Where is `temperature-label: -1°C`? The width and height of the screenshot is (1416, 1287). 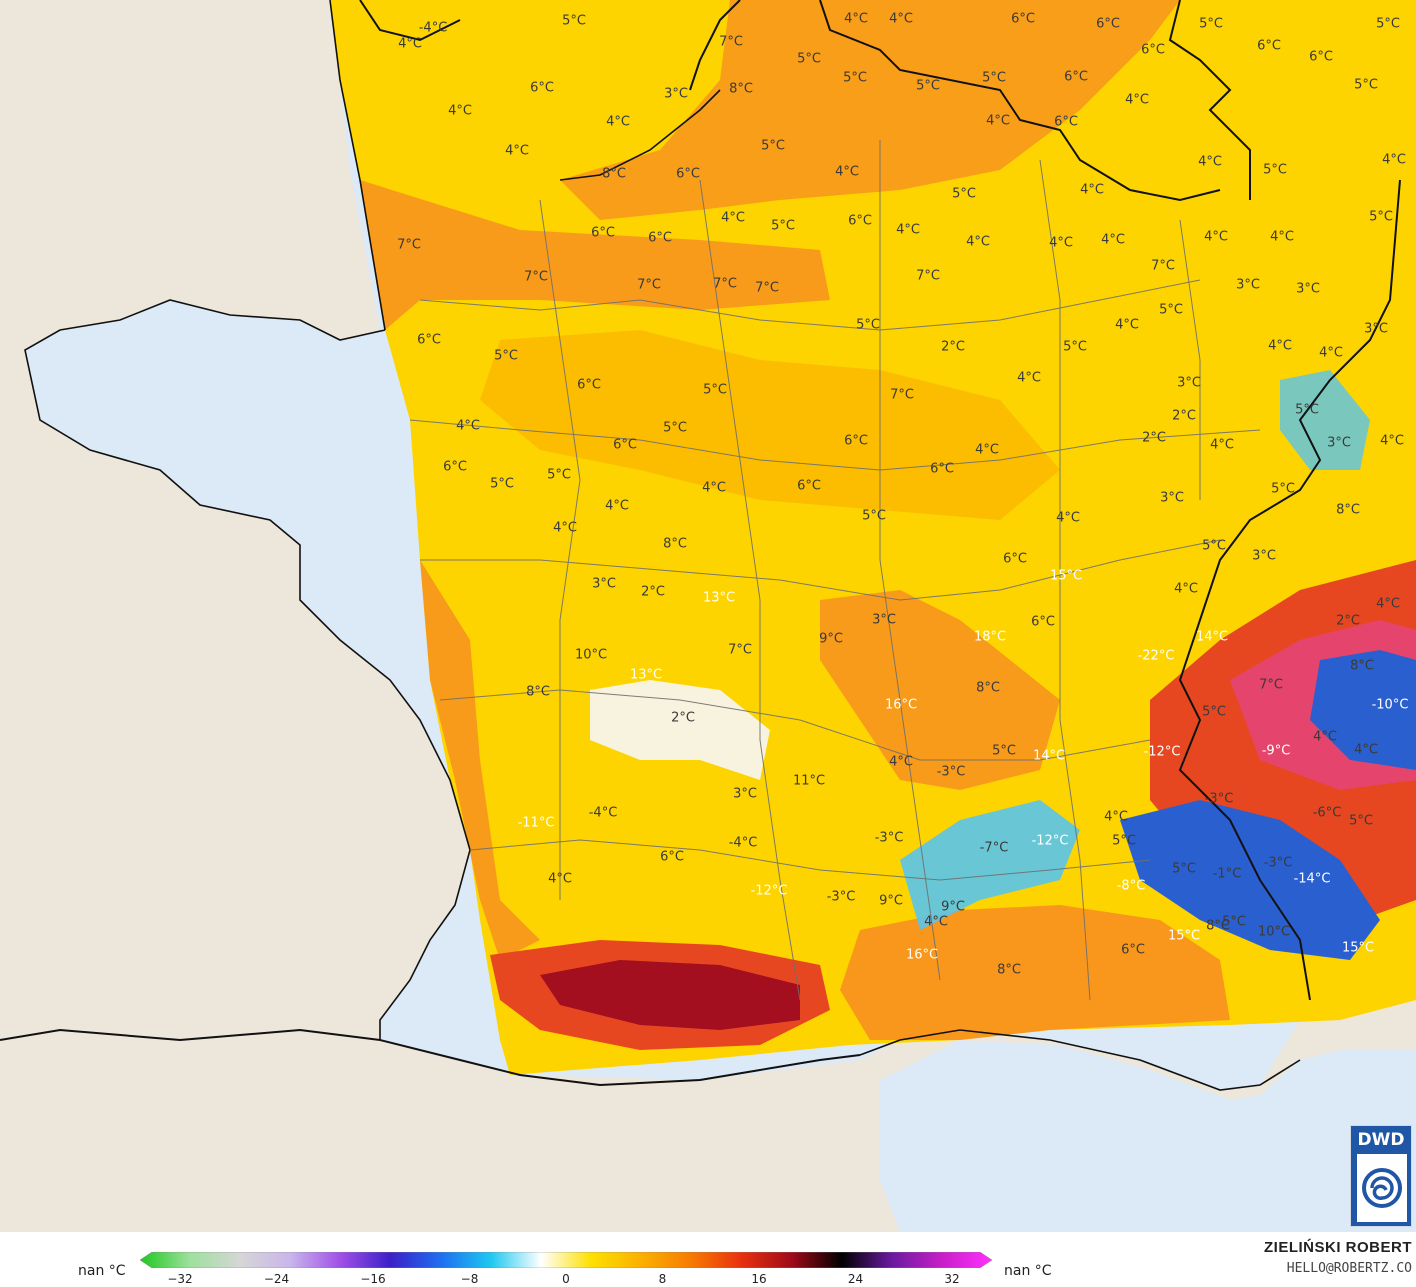 temperature-label: -1°C is located at coordinates (1227, 874).